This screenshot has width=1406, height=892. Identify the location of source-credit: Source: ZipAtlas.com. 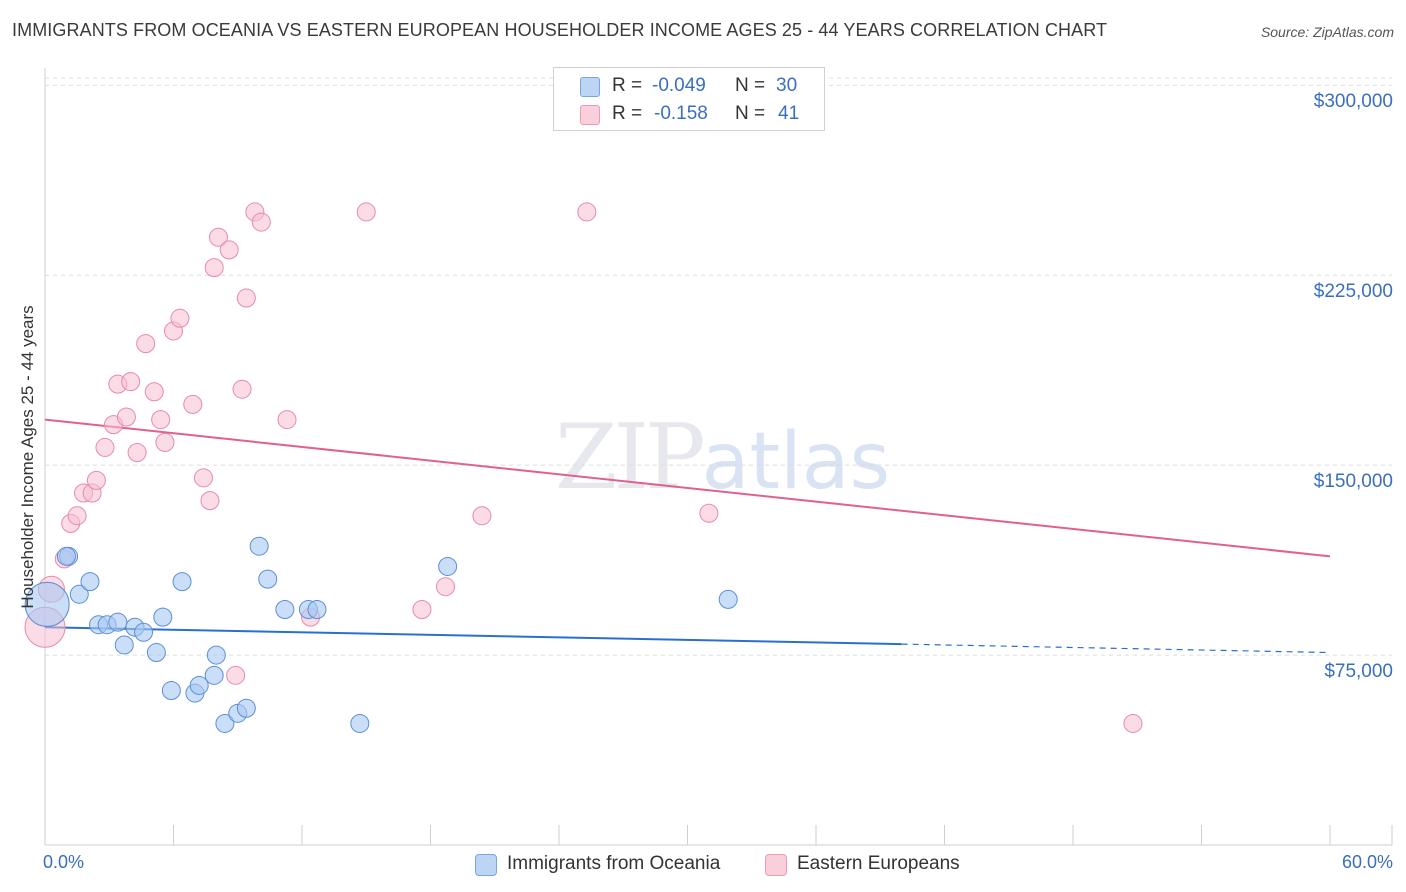
(1327, 32).